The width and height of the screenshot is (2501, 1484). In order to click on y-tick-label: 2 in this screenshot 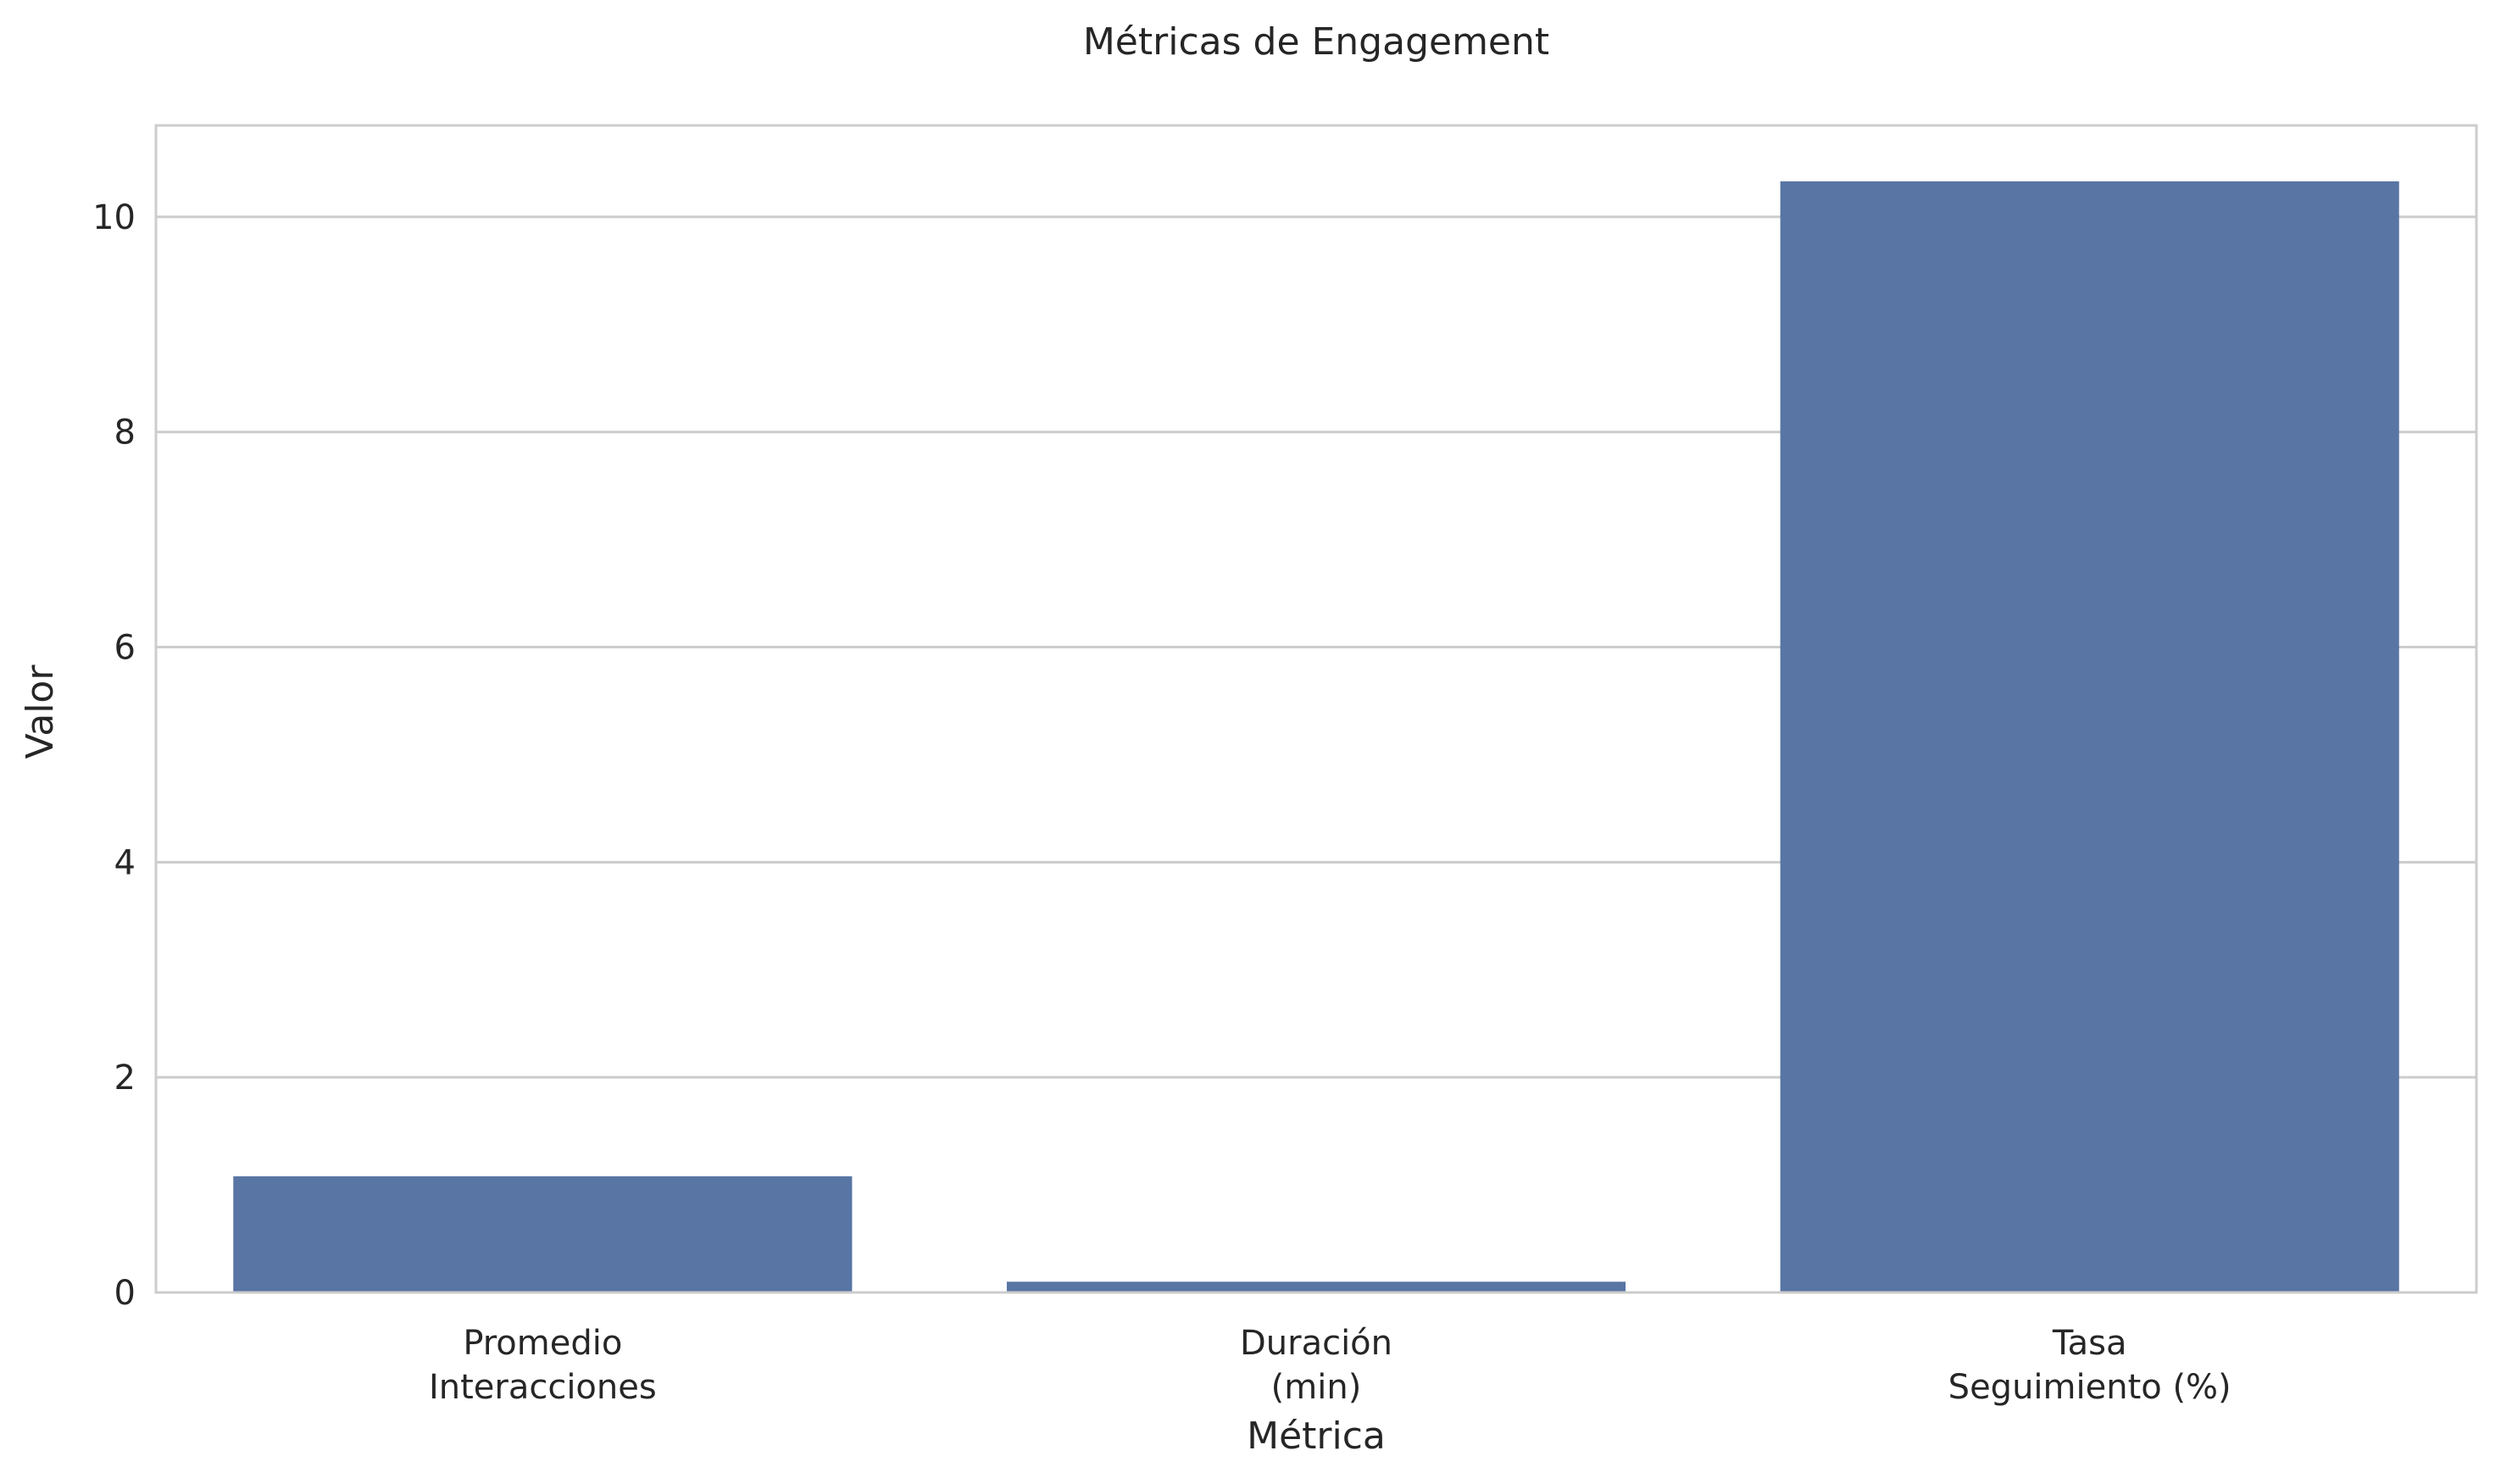, I will do `click(125, 1079)`.